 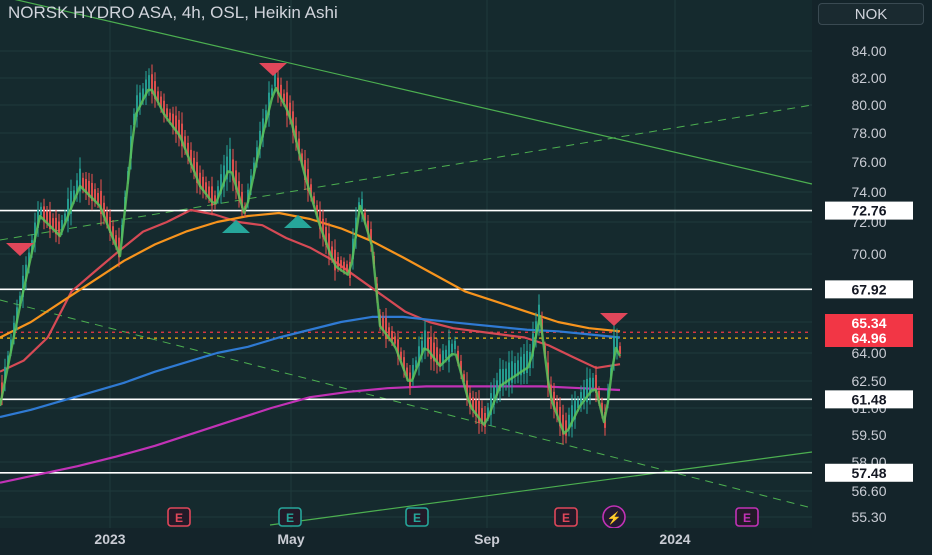 I want to click on trend-line-lower, so click(x=541, y=488).